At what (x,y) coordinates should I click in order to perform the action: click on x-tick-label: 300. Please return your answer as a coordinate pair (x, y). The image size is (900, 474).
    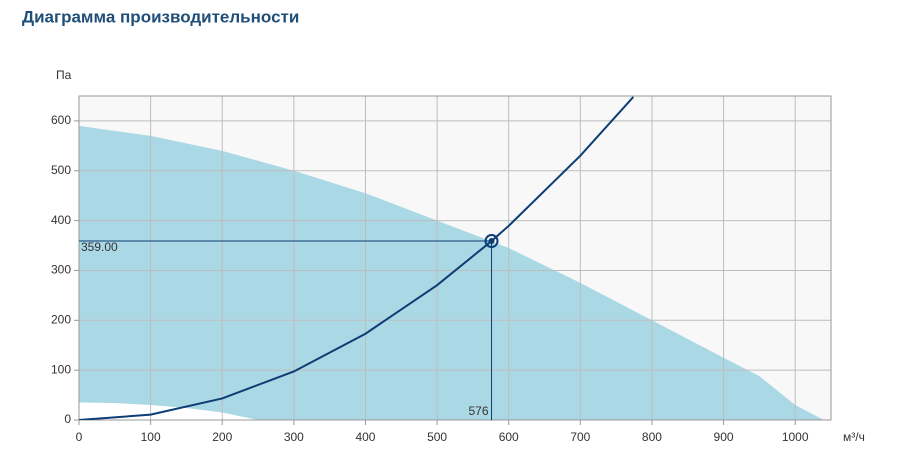
    Looking at the image, I should click on (294, 437).